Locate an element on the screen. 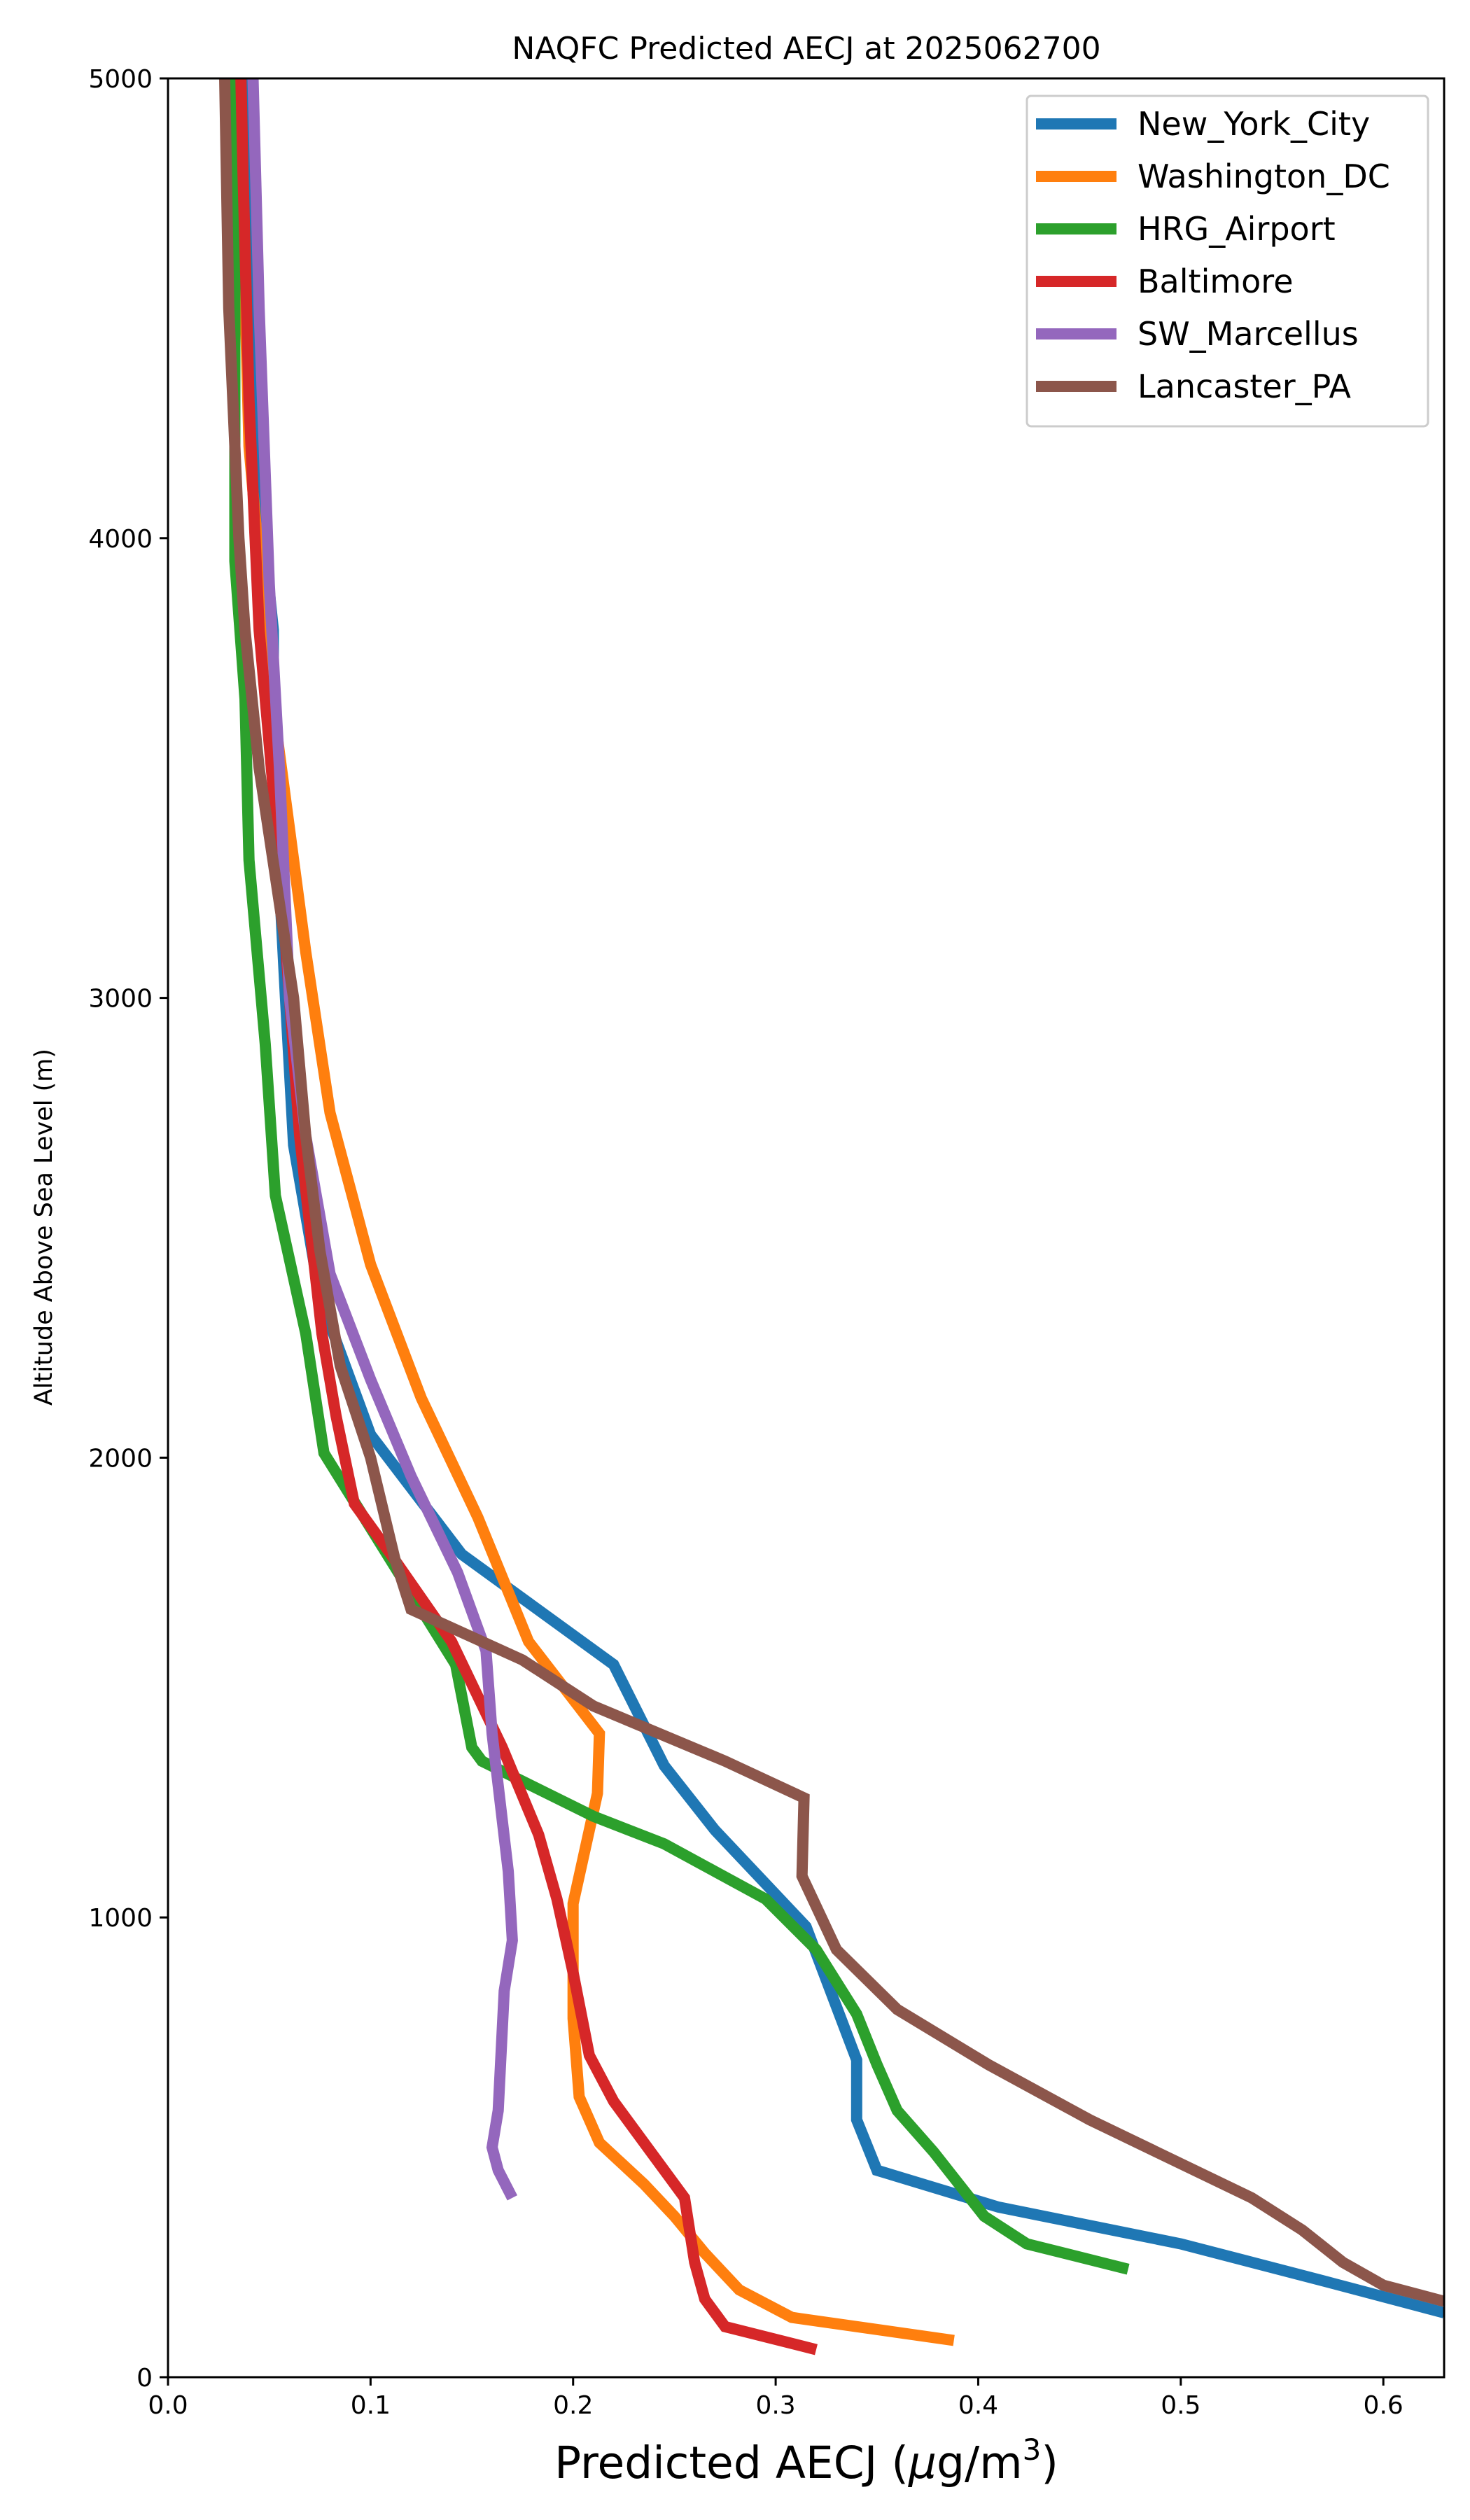 This screenshot has width=1470, height=2520. x-axis-label-exponent: 3 is located at coordinates (1032, 2449).